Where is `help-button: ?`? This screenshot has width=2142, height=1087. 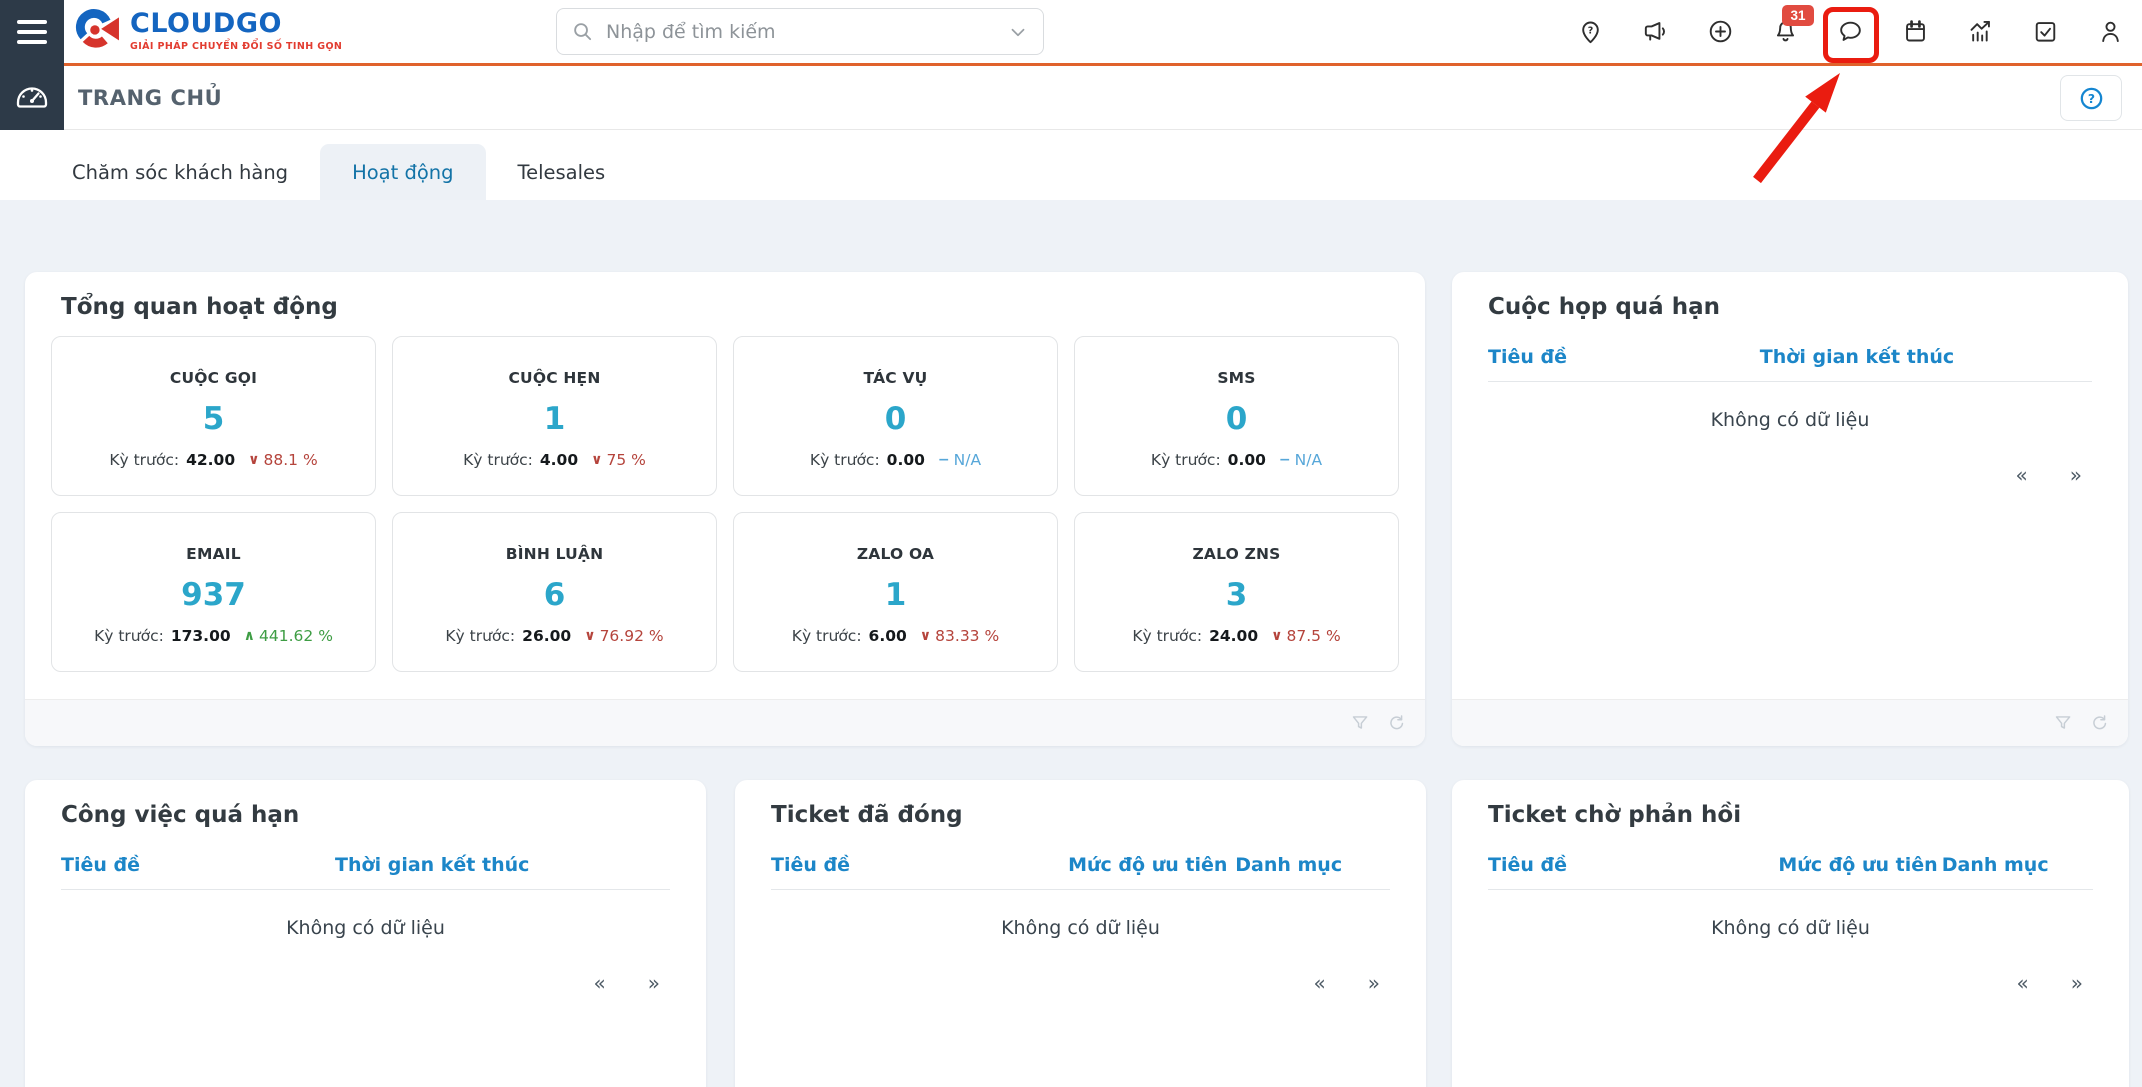
help-button: ? is located at coordinates (2091, 98).